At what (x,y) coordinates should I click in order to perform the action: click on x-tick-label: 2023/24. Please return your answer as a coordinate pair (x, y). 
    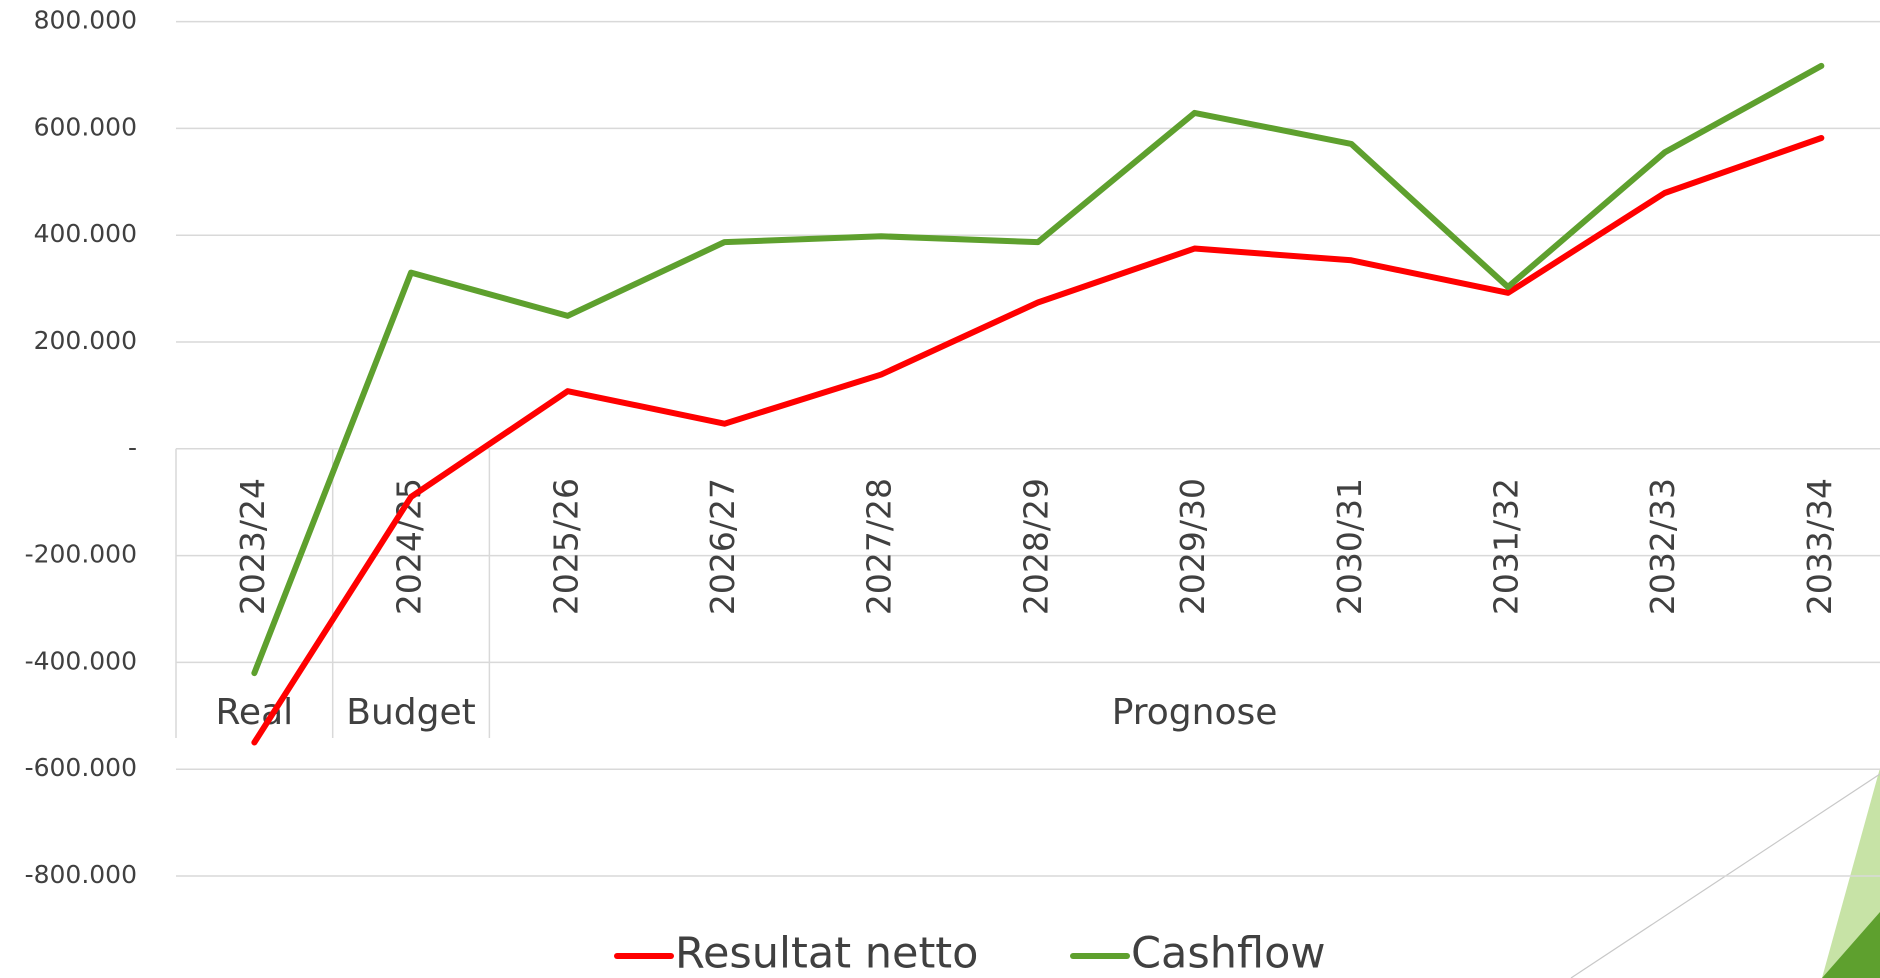
    Looking at the image, I should click on (252, 546).